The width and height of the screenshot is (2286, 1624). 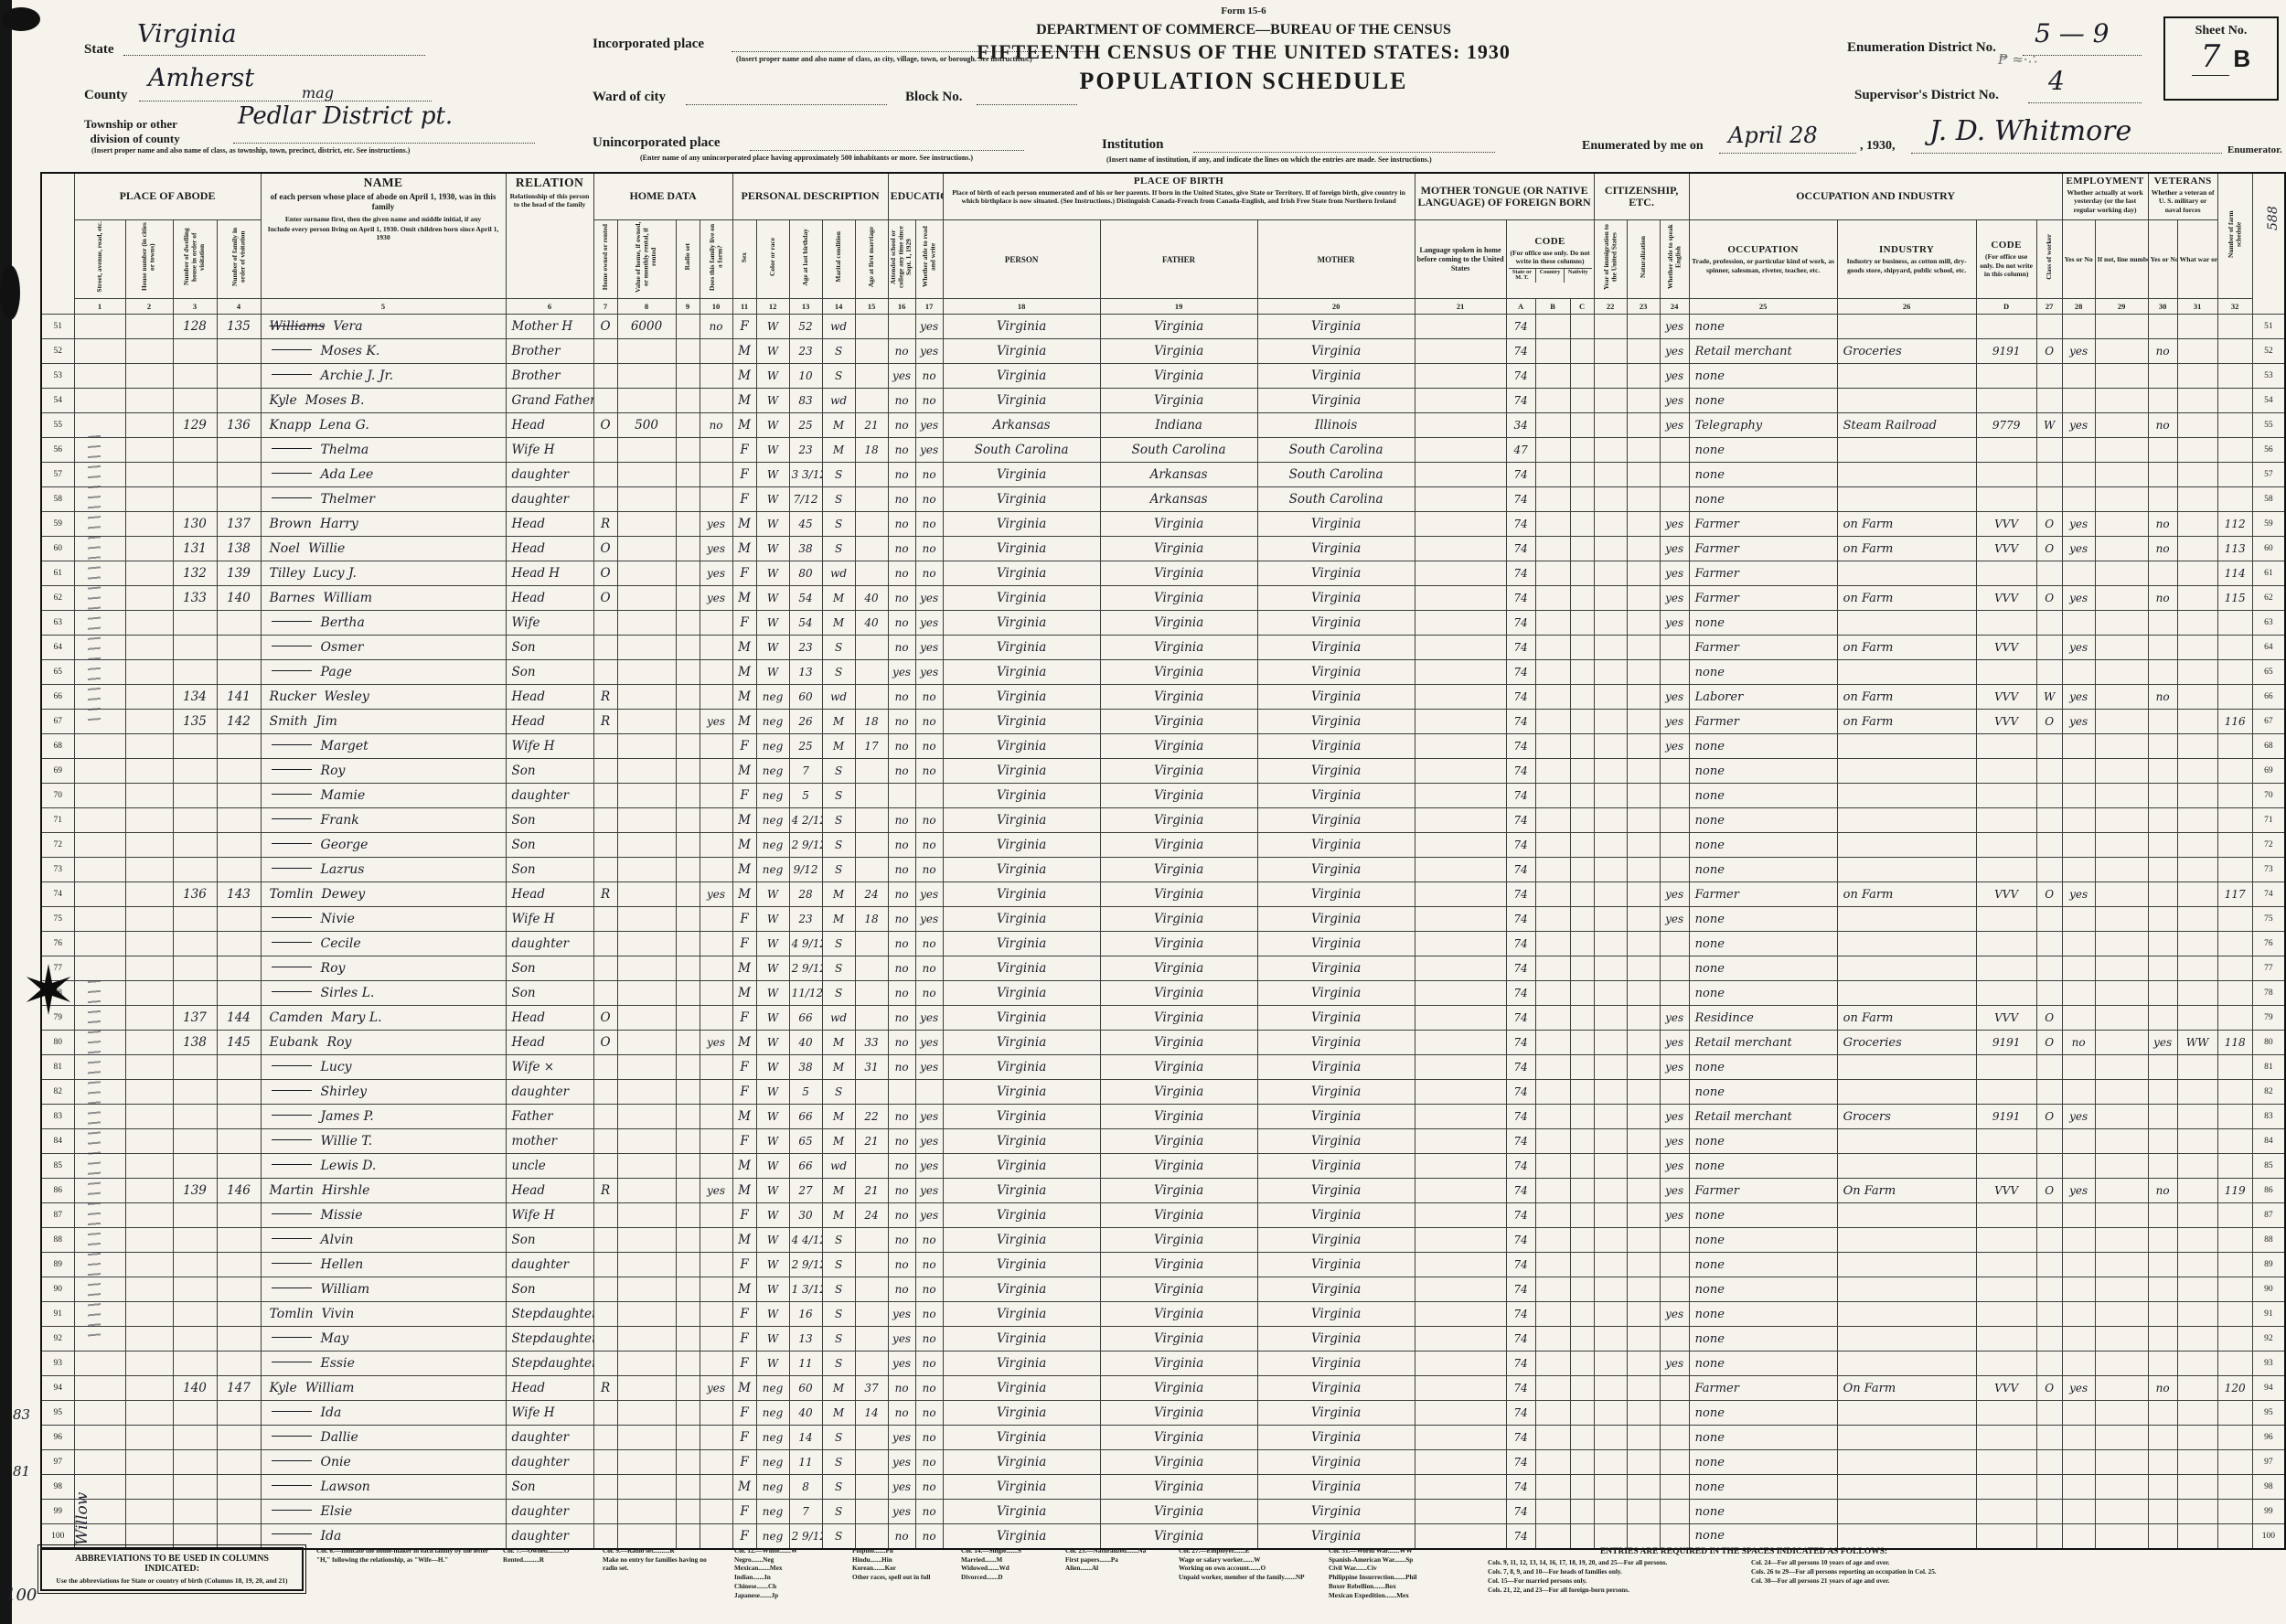 I want to click on column-number: 4, so click(x=239, y=306).